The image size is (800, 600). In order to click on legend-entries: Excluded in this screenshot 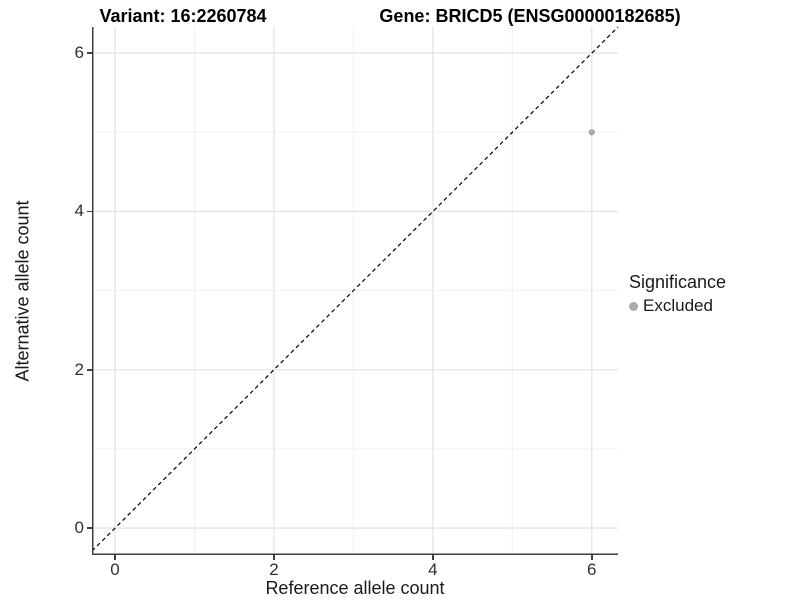, I will do `click(677, 306)`.